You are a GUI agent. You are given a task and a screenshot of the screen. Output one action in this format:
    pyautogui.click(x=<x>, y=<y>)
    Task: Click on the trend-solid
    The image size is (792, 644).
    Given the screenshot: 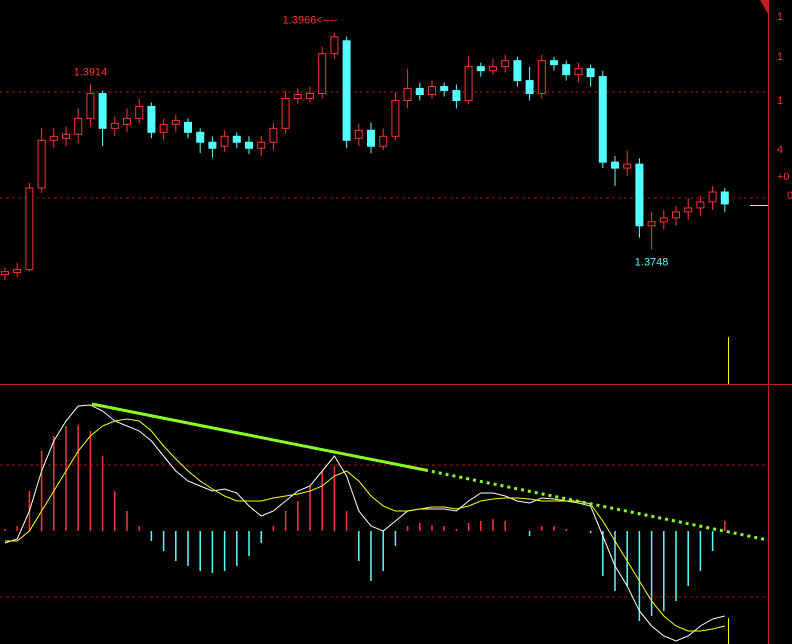 What is the action you would take?
    pyautogui.click(x=258, y=437)
    